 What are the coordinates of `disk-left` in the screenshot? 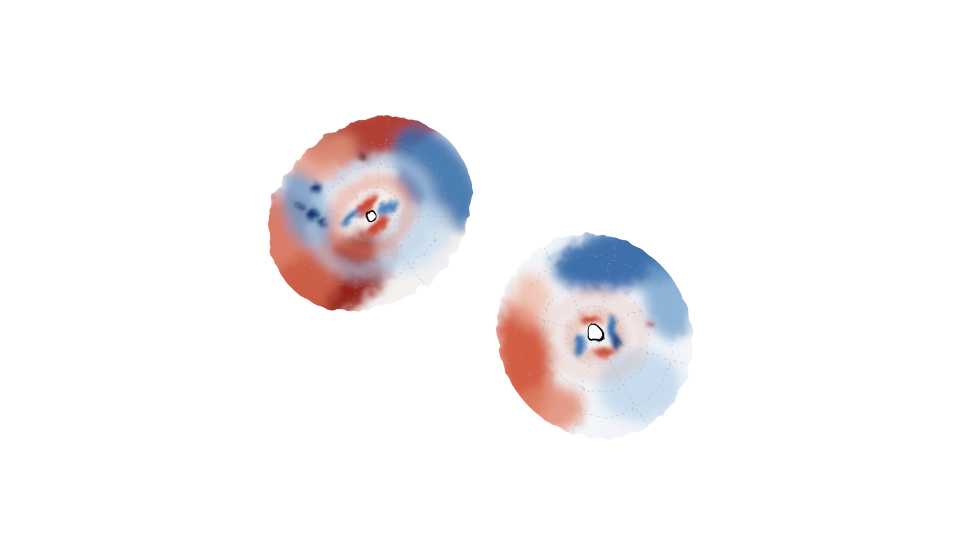 It's located at (369, 221).